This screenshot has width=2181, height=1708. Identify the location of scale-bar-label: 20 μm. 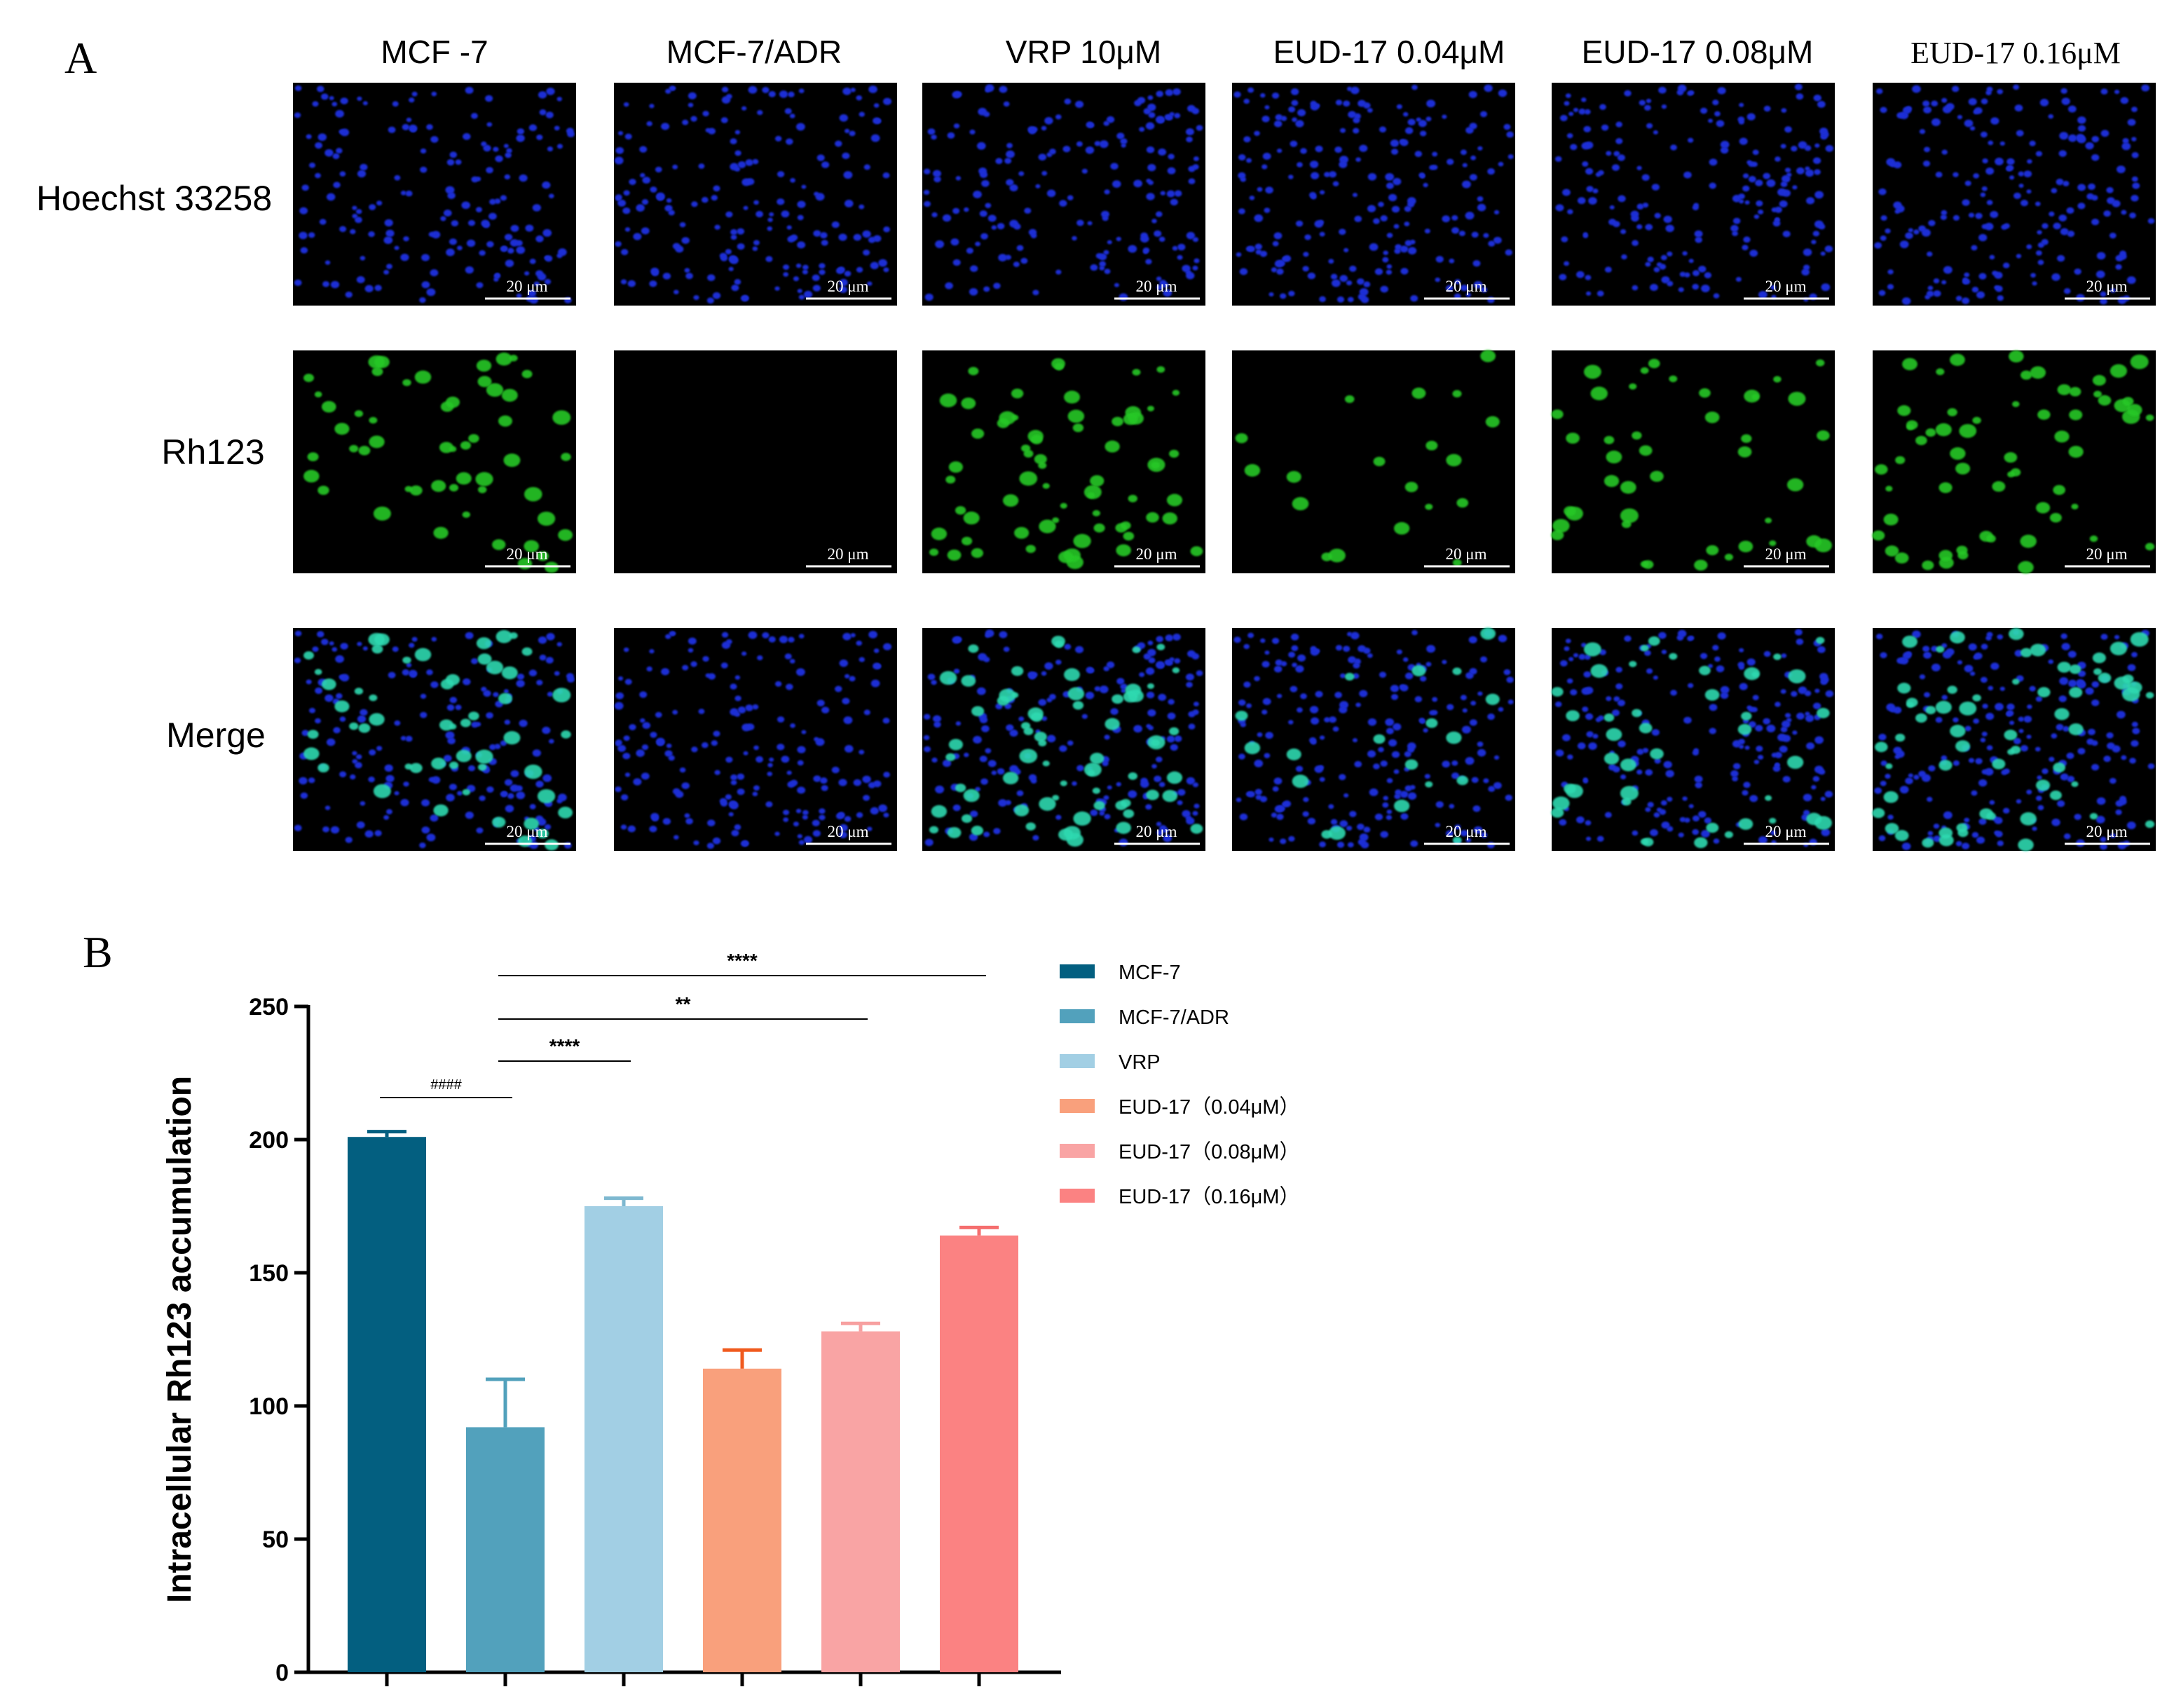
(1786, 554).